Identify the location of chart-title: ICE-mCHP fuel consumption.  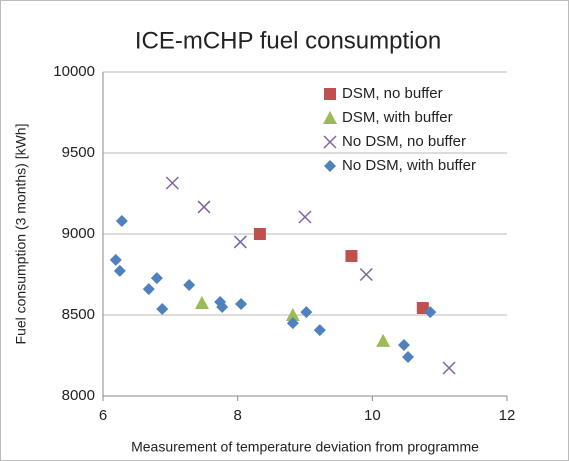
(288, 40).